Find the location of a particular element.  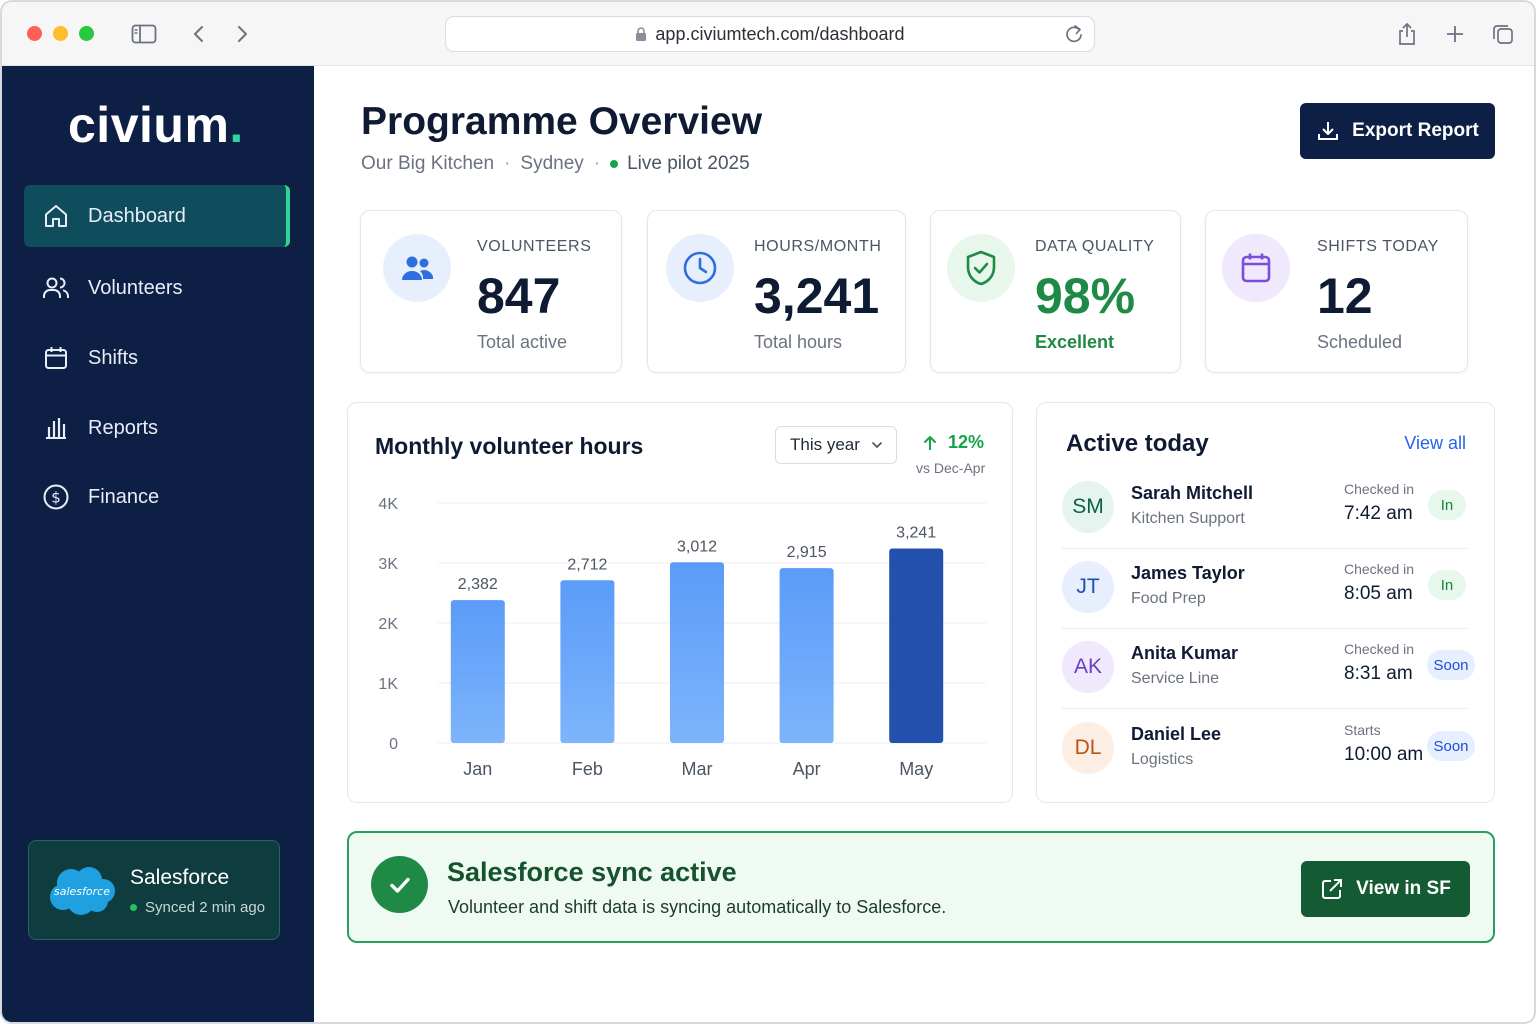

salesforce-title: Salesforce is located at coordinates (180, 877).